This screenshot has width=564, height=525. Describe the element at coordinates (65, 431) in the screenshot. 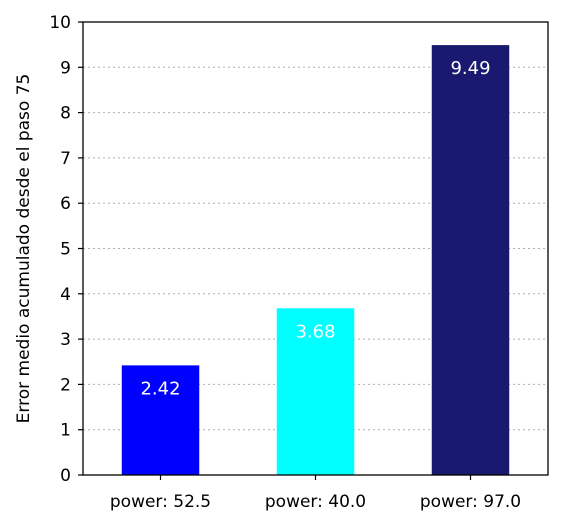

I see `y-tick-label: 1` at that location.